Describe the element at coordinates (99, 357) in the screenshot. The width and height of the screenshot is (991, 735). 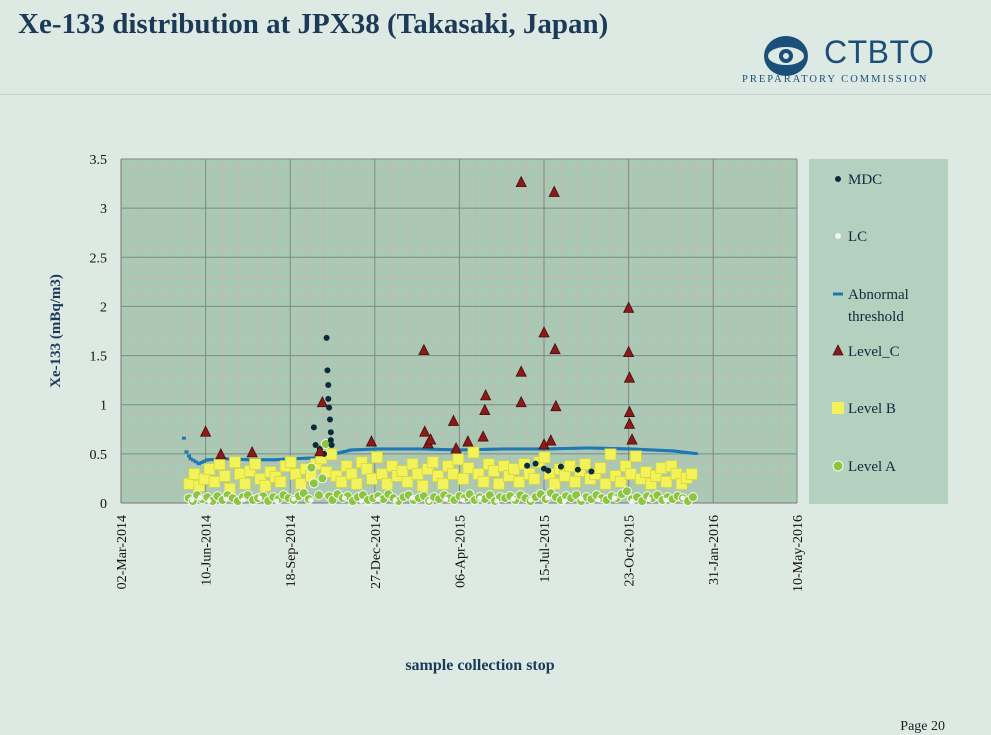
I see `y-tick-label: 1.5` at that location.